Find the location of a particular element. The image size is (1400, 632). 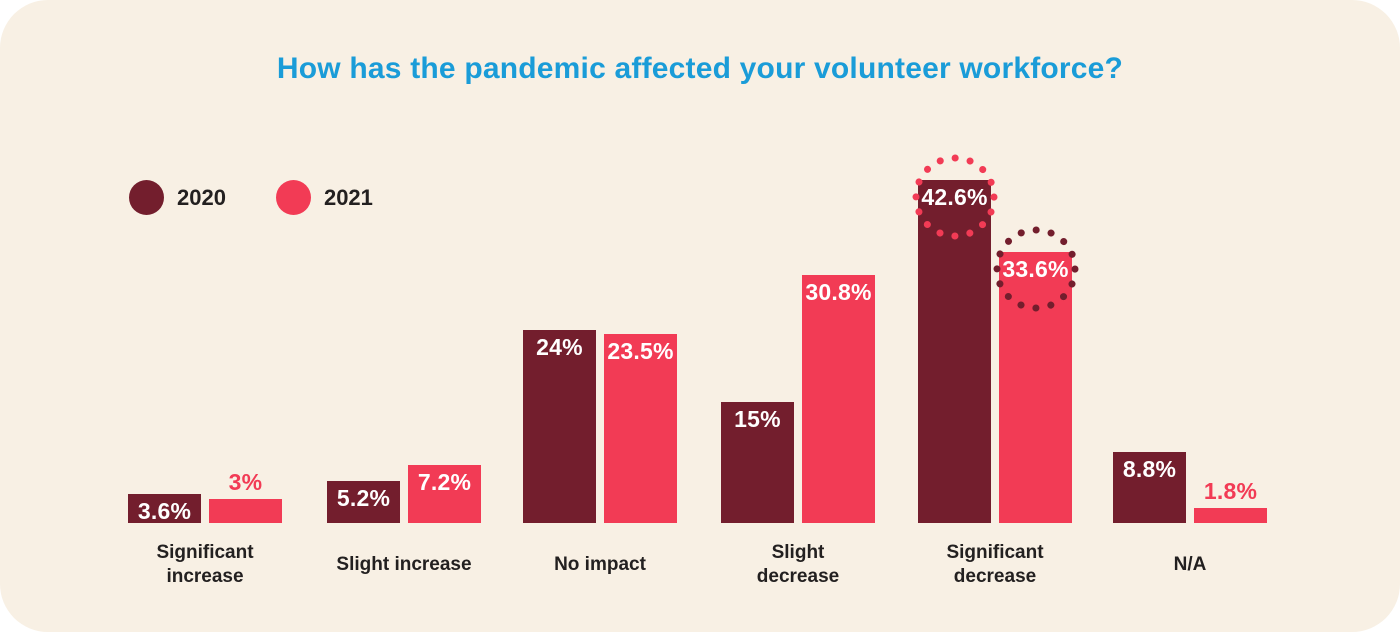

data-label-2020-significant-increase: 3.6% is located at coordinates (164, 511).